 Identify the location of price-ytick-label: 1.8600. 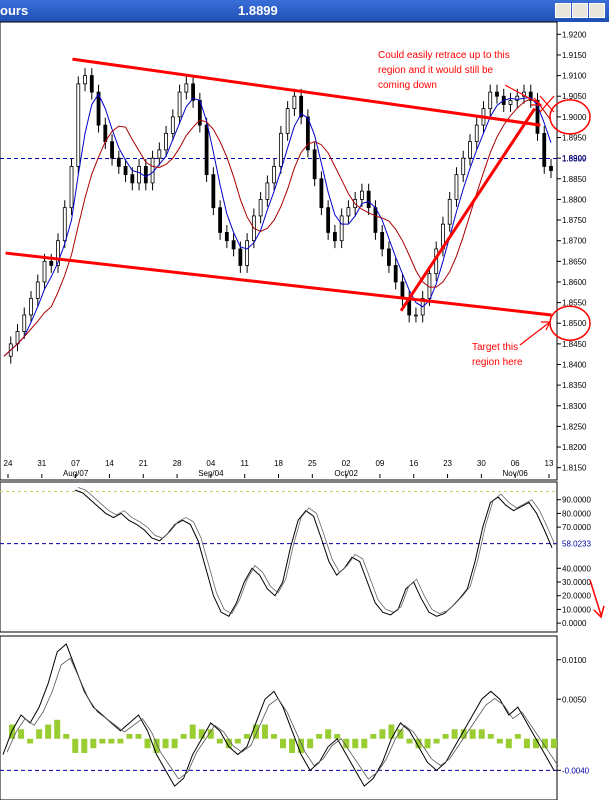
(574, 282).